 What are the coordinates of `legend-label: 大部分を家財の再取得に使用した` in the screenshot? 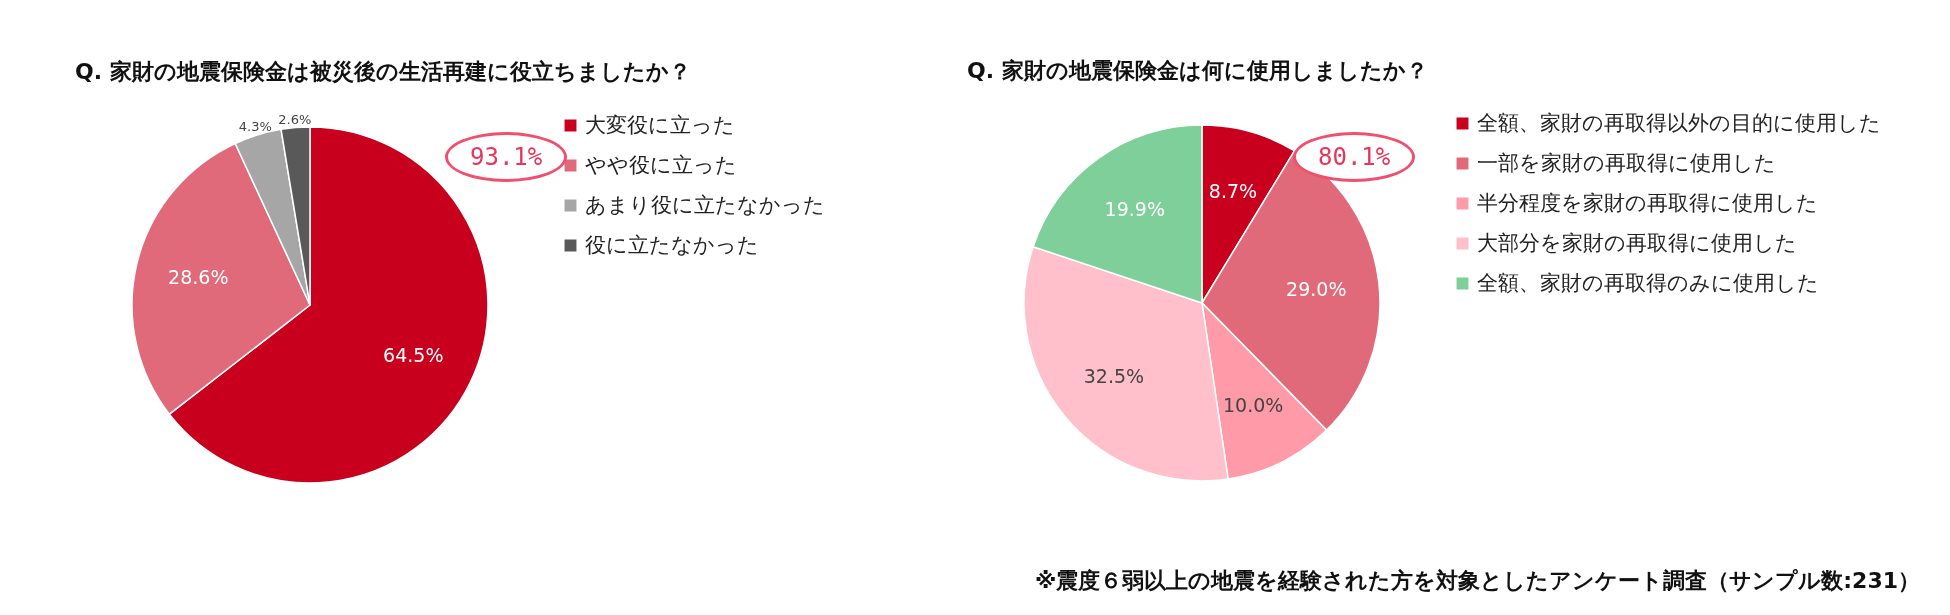 It's located at (1637, 242).